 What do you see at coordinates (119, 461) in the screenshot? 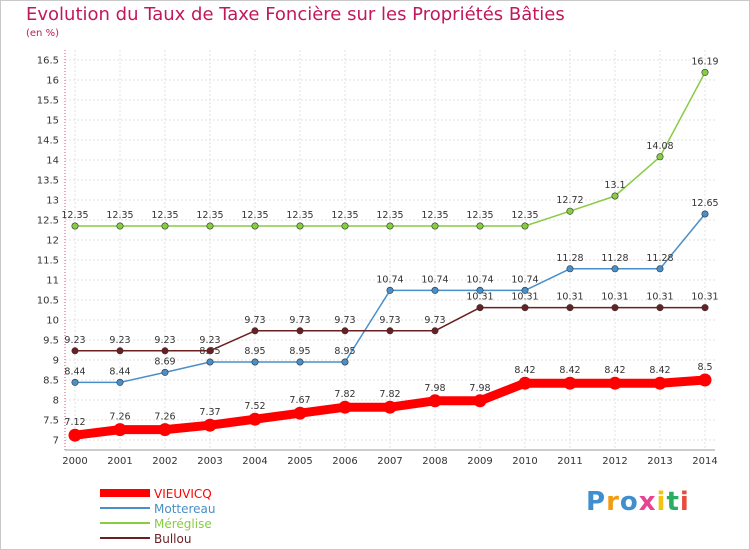
I see `x-tick-label: 2001` at bounding box center [119, 461].